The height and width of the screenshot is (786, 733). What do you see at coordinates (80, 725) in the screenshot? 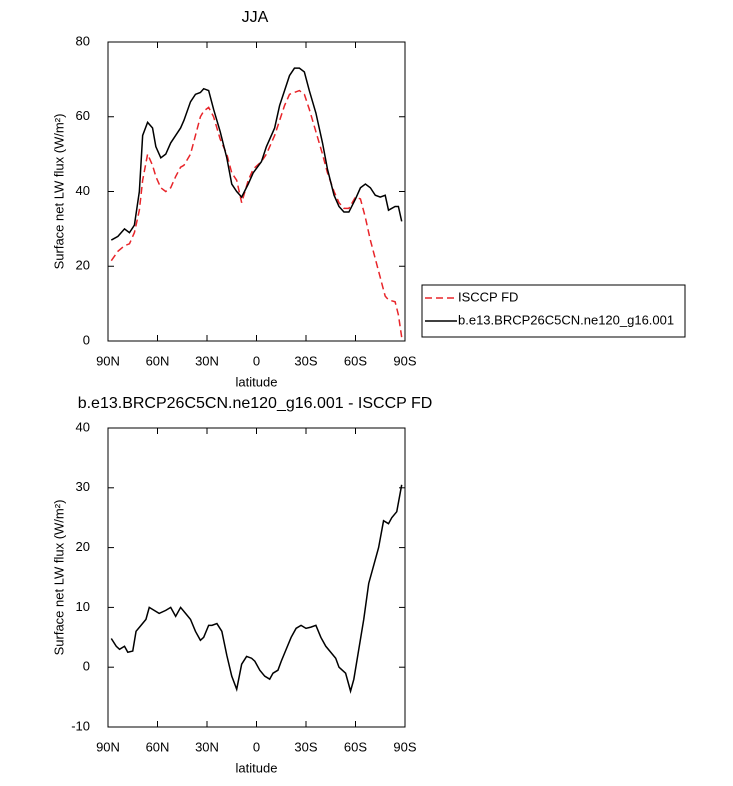
I see `y-tick-label: -10` at bounding box center [80, 725].